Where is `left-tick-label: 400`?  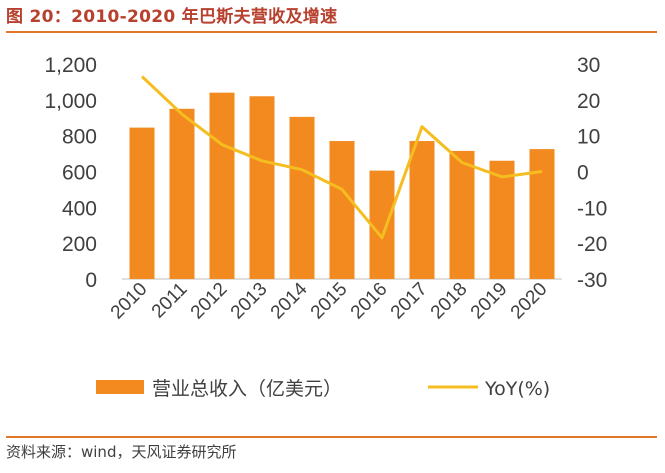 left-tick-label: 400 is located at coordinates (79, 208).